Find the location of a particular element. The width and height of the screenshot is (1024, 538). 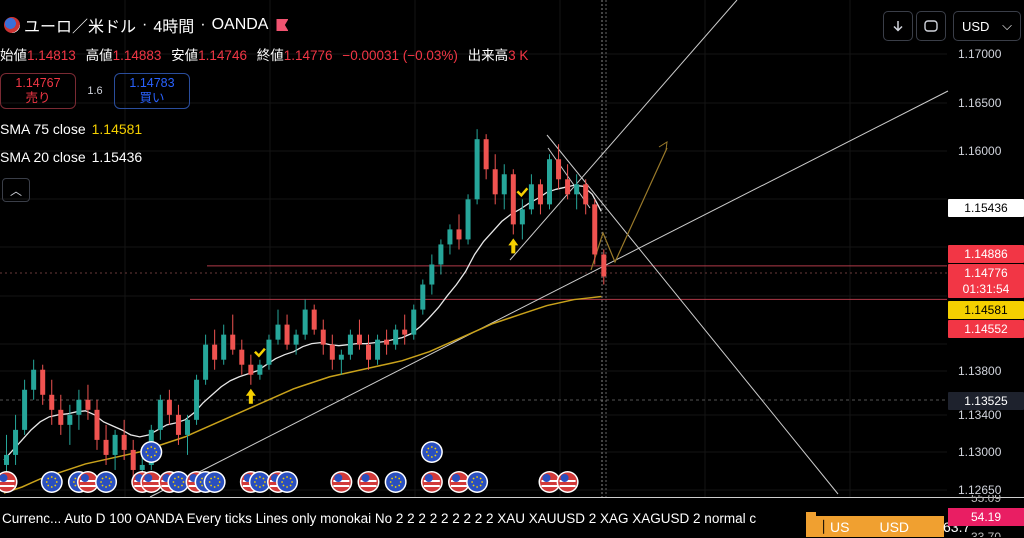

symbol-flag-icon is located at coordinates (12, 25).